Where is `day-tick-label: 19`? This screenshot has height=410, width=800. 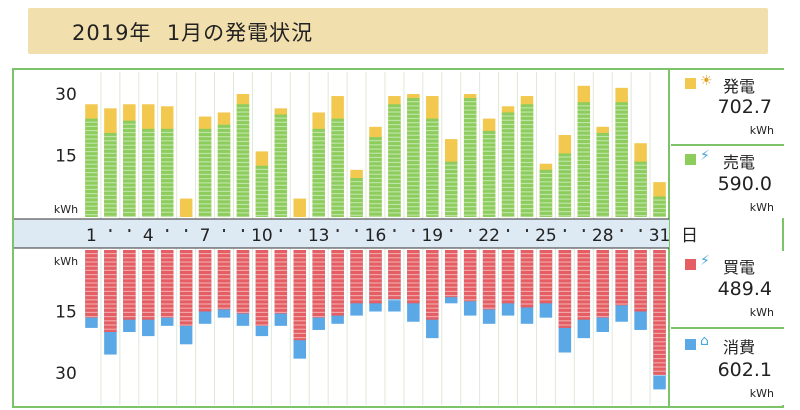
day-tick-label: 19 is located at coordinates (432, 236).